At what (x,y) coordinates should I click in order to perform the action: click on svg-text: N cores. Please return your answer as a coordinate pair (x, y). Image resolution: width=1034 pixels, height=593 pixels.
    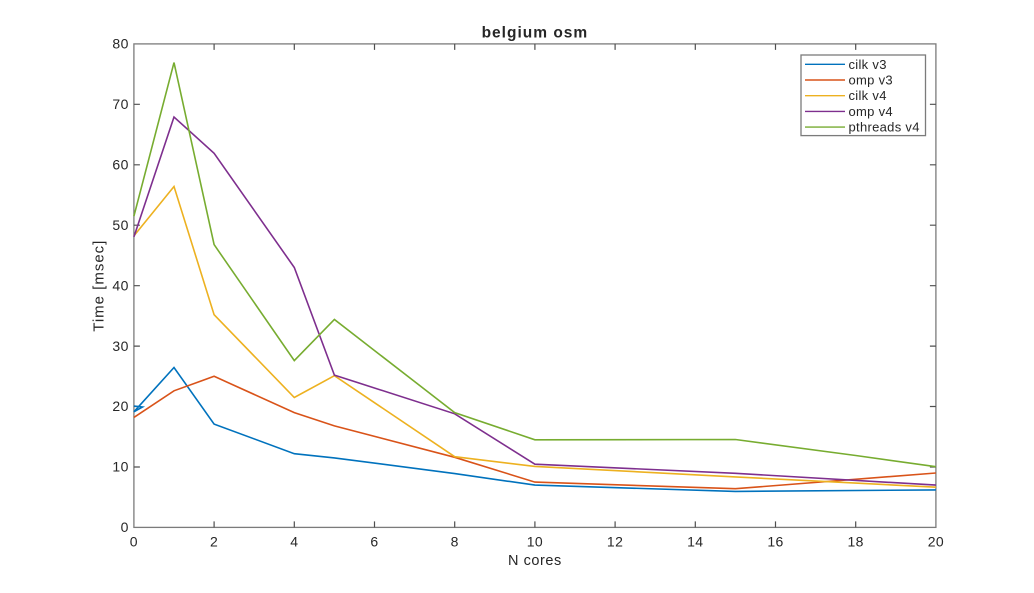
    Looking at the image, I should click on (535, 561).